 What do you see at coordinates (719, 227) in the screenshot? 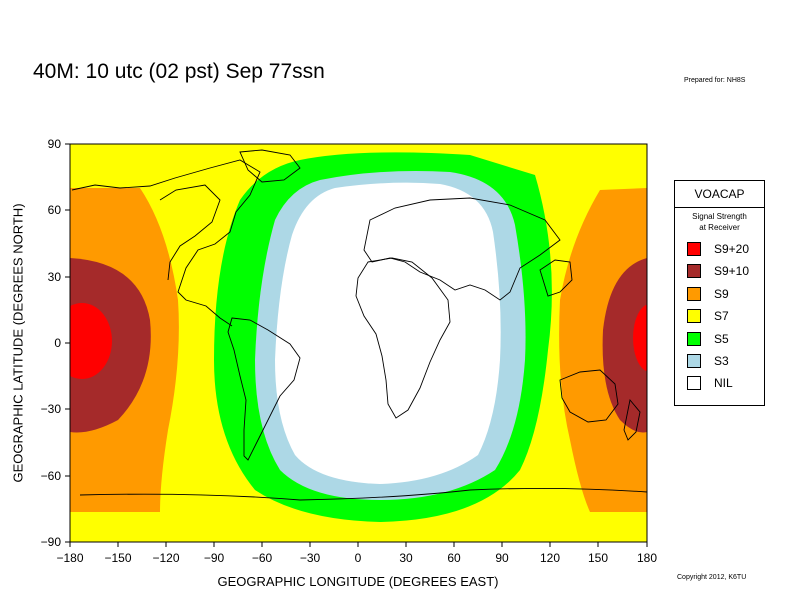
I see `legend-subtitle-line2: at Receiver` at bounding box center [719, 227].